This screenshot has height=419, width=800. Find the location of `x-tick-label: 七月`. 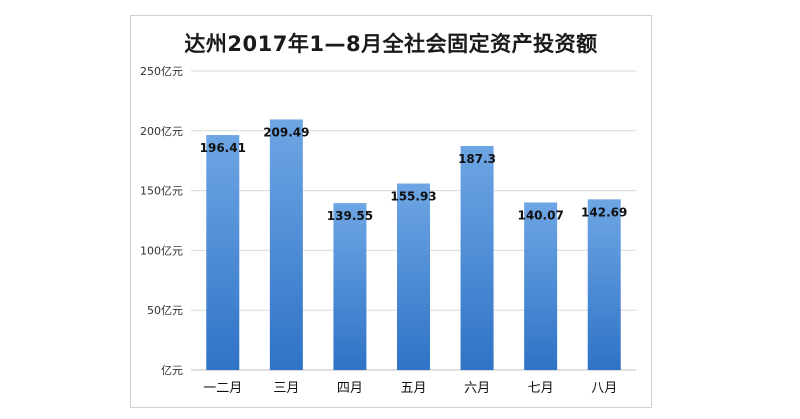

x-tick-label: 七月 is located at coordinates (541, 388).